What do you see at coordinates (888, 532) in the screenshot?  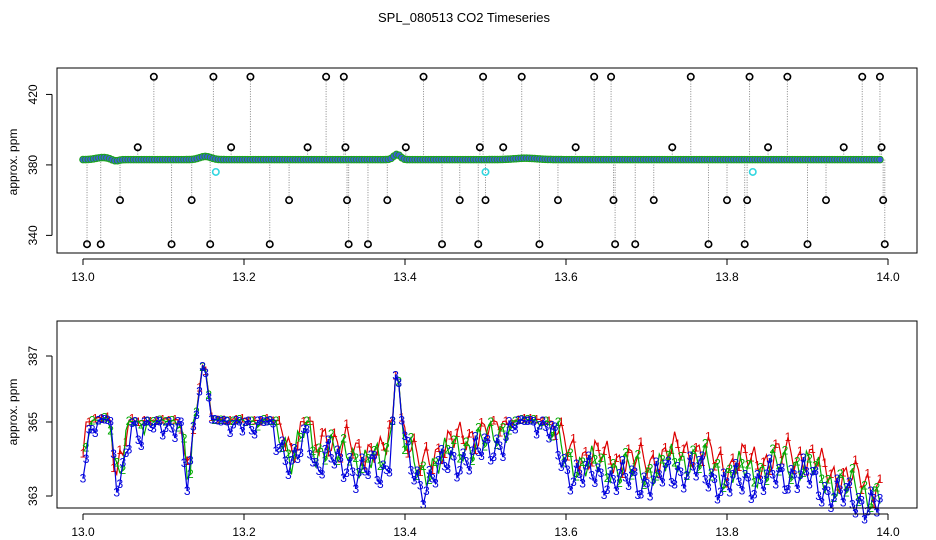 I see `bottom-x-tick-label: 14.0` at bounding box center [888, 532].